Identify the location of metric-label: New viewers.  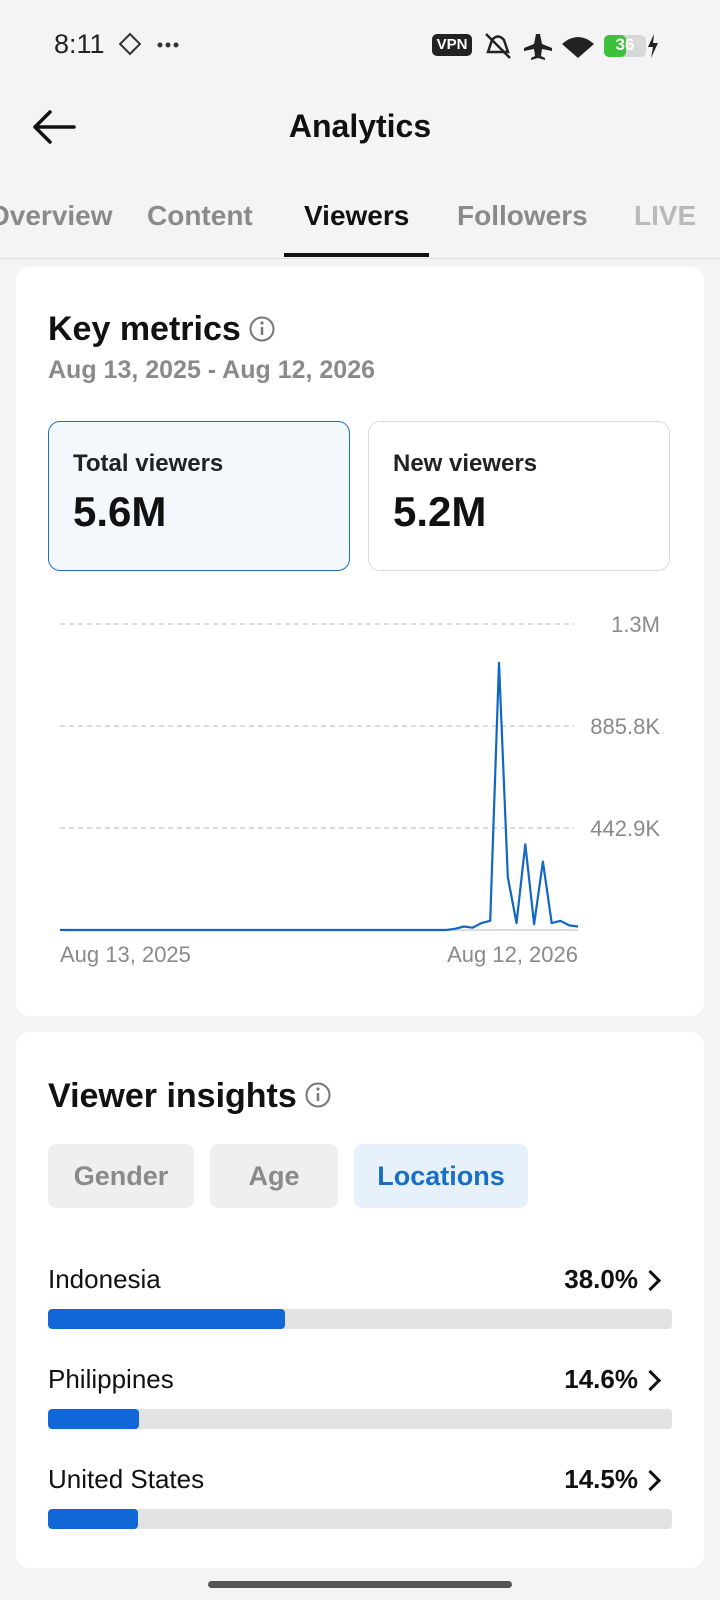
(465, 463).